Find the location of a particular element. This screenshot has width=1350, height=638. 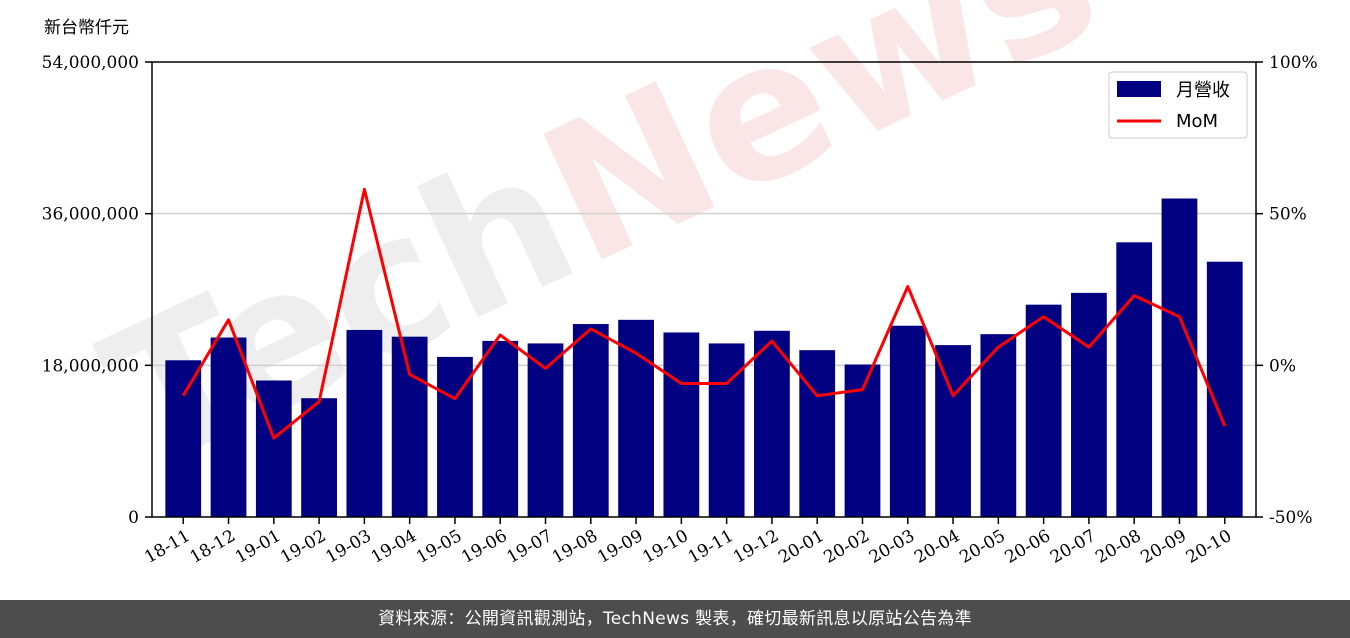

y-right-tick-label: 50% is located at coordinates (1288, 215).